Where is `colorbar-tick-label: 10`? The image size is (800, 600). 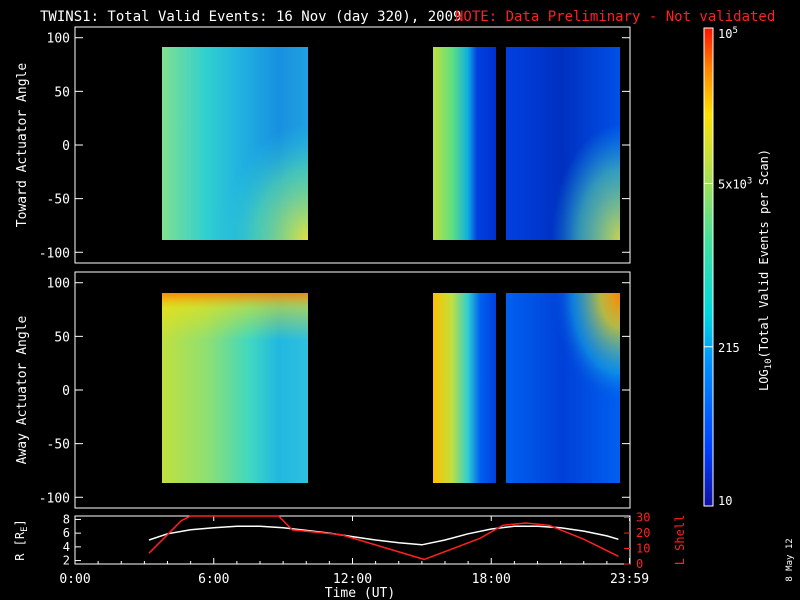
colorbar-tick-label: 10 is located at coordinates (725, 501).